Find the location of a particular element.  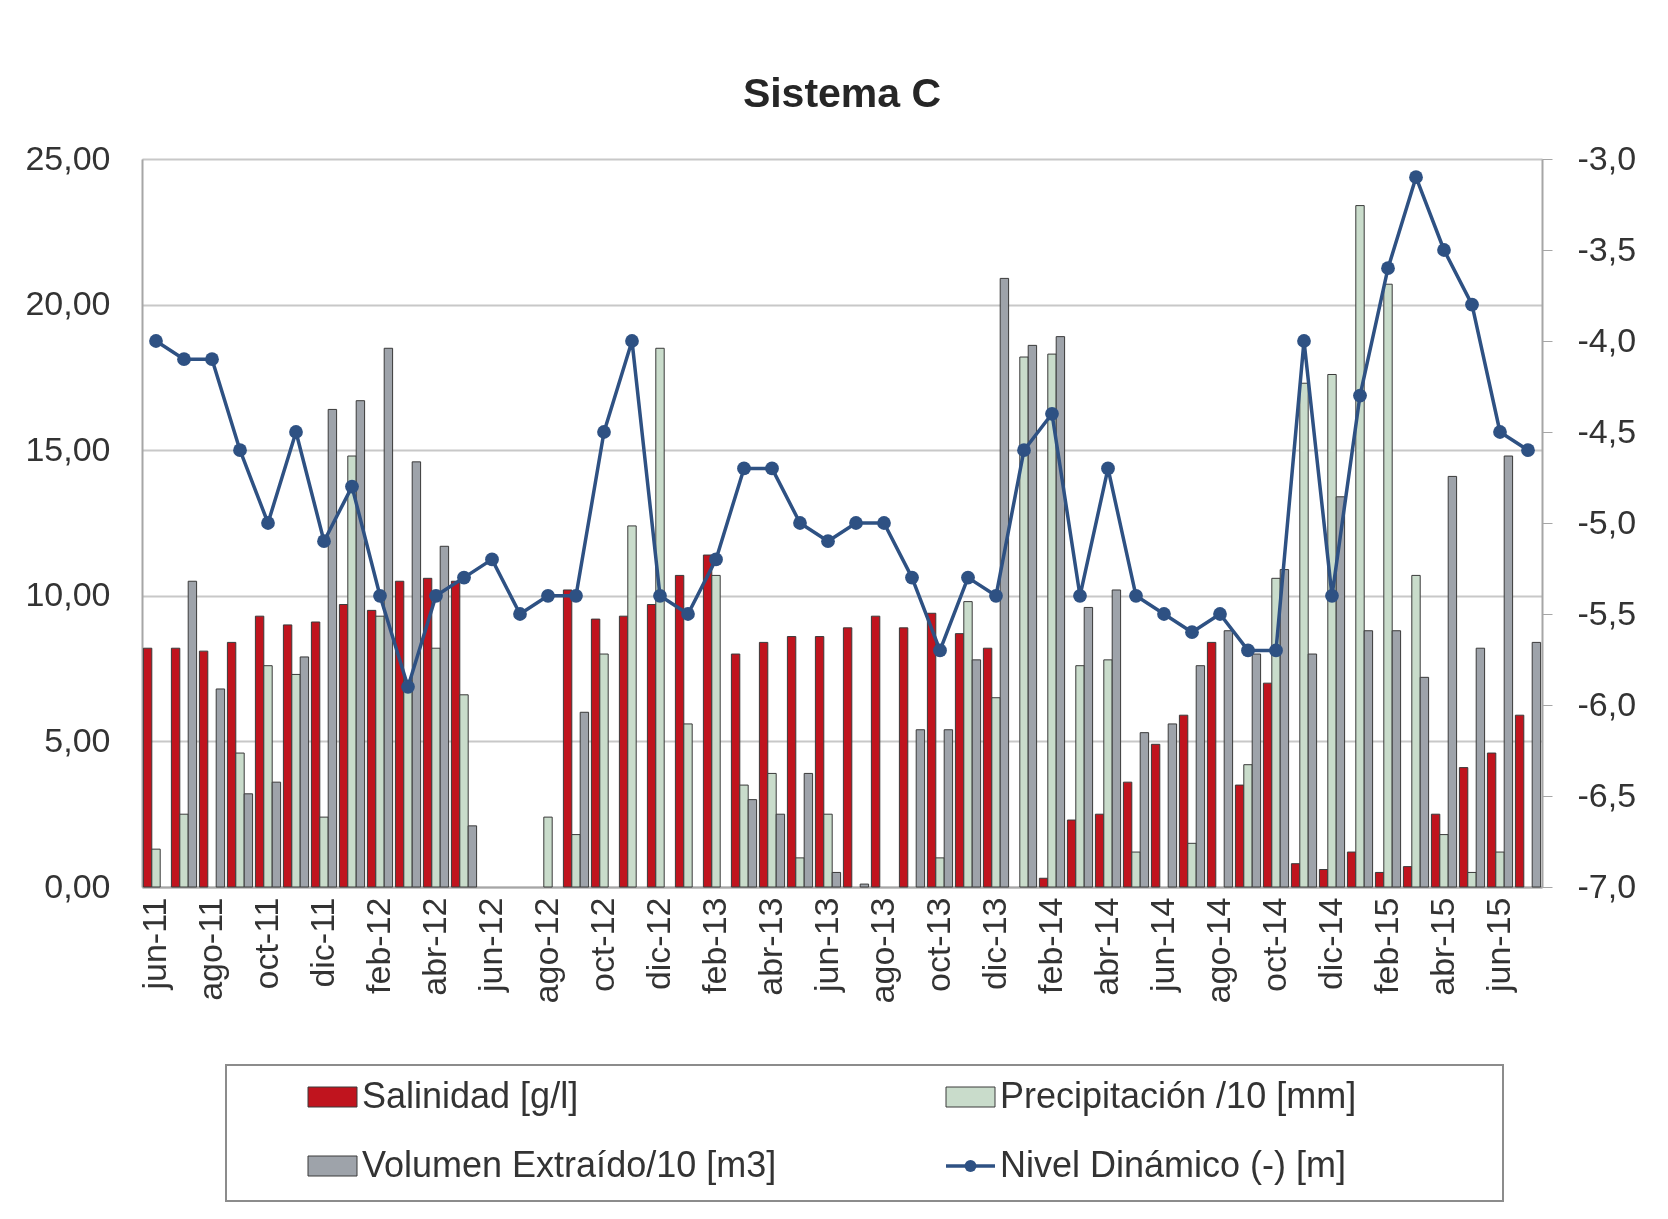

x-tick-label: jun-11 is located at coordinates (154, 944).